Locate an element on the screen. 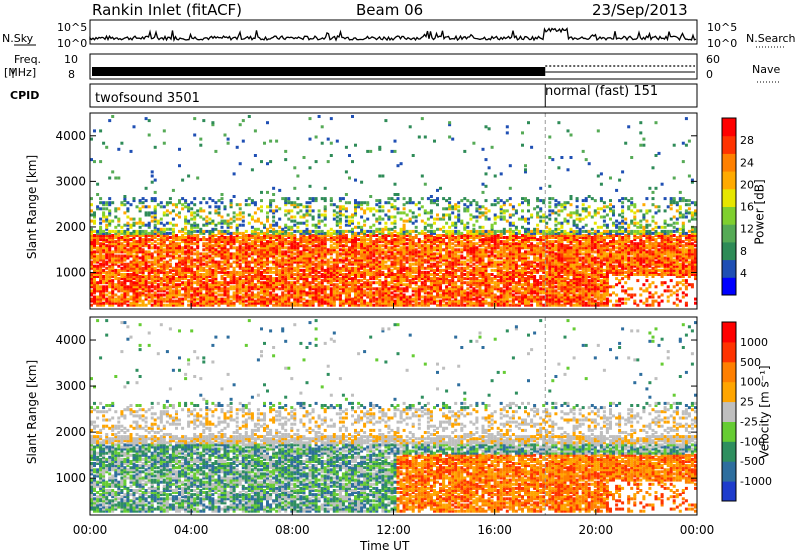  freq-bar is located at coordinates (319, 71).